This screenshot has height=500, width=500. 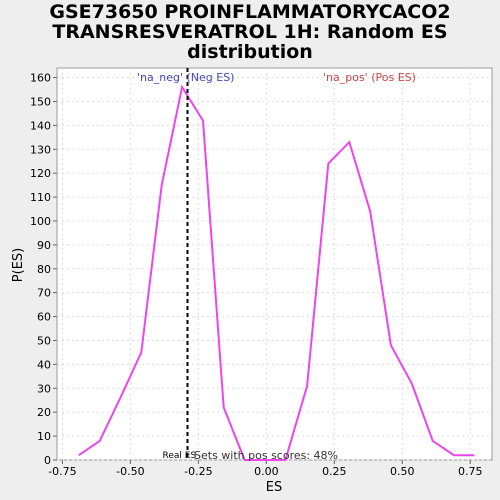 I want to click on title-line-3: distribution, so click(x=250, y=52).